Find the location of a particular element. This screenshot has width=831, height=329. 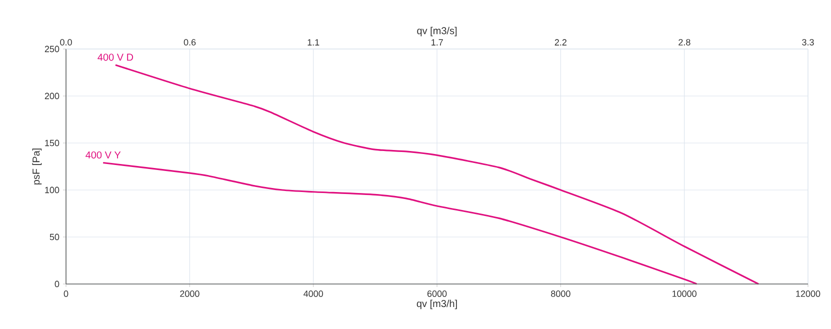

series-label: 400 V D is located at coordinates (116, 57).